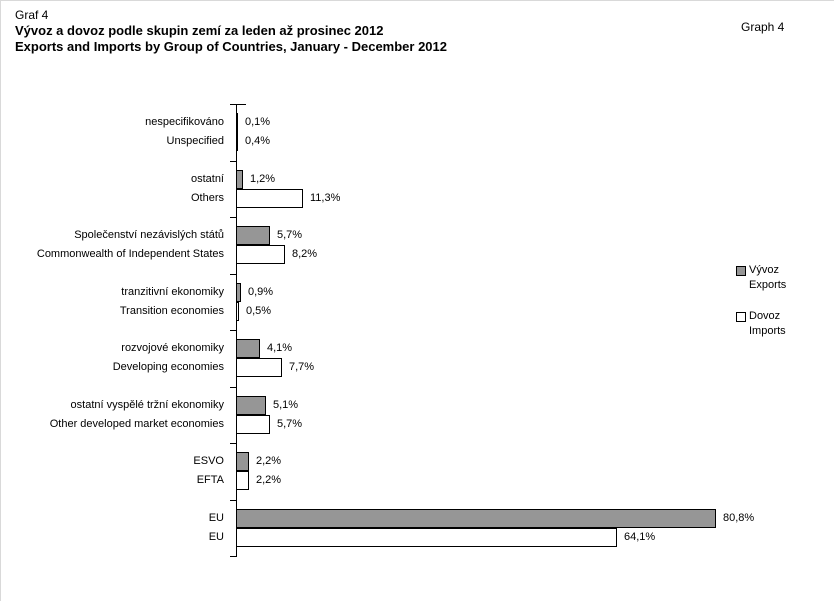 This screenshot has width=834, height=601. Describe the element at coordinates (115, 528) in the screenshot. I see `category-label-8: EU EU` at that location.